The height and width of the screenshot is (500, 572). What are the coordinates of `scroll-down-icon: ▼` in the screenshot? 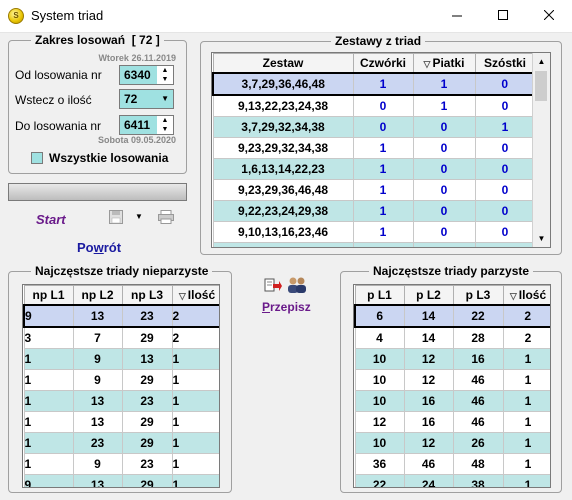 It's located at (541, 238).